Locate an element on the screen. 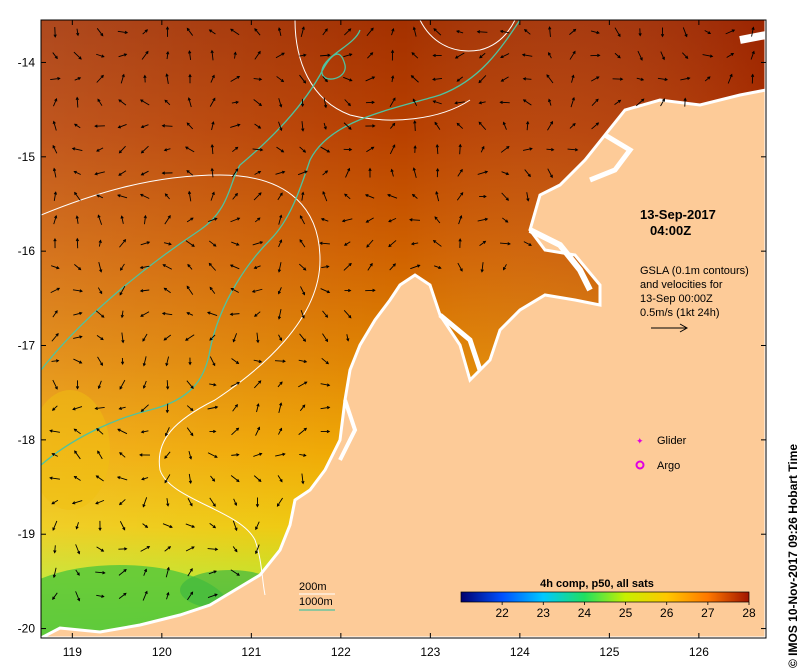 The width and height of the screenshot is (809, 672). colorbar-tick-label: 28 is located at coordinates (749, 613).